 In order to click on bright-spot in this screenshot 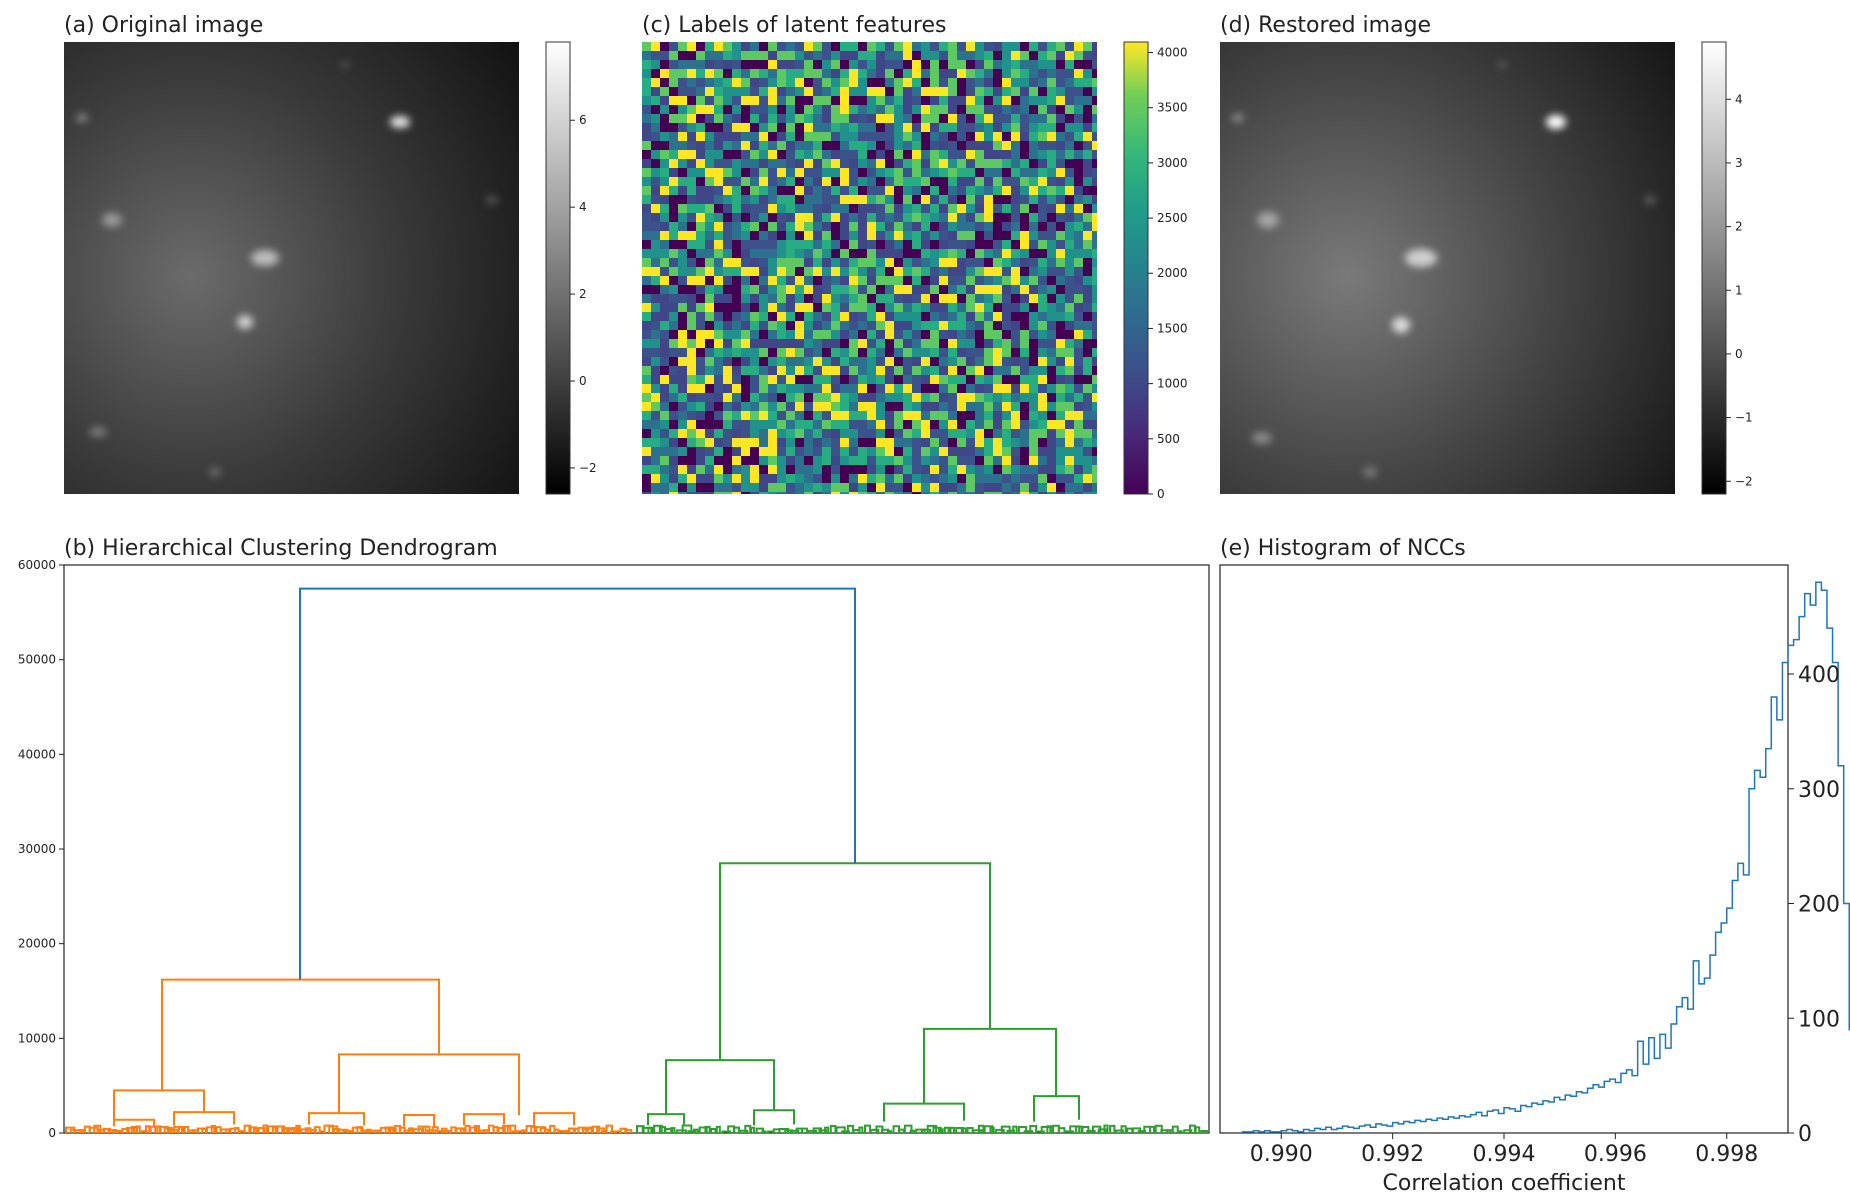, I will do `click(1238, 118)`.